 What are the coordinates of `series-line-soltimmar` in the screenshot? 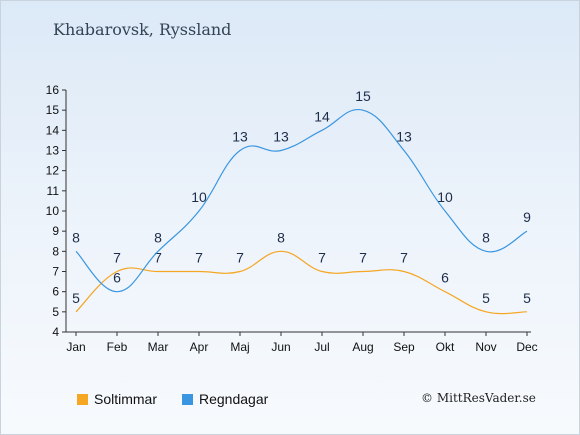 It's located at (301, 282).